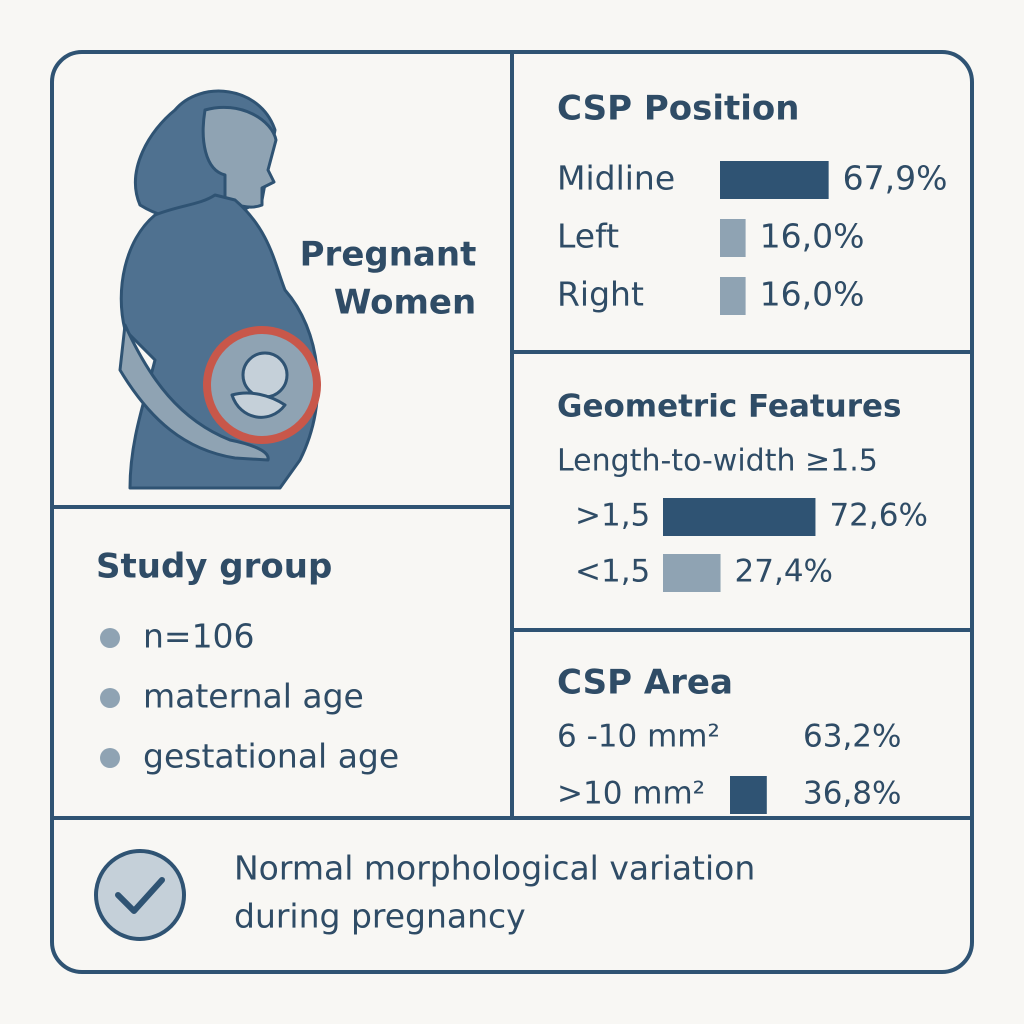 The width and height of the screenshot is (1024, 1024). I want to click on conclusion-text: during pregnancy, so click(380, 916).